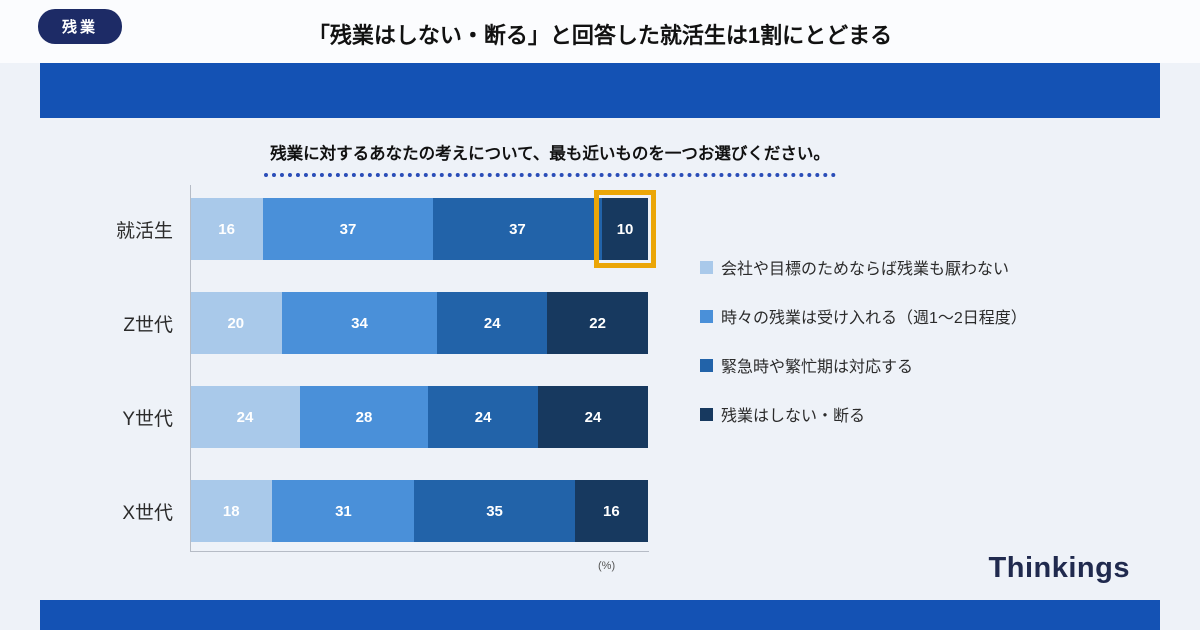  What do you see at coordinates (148, 325) in the screenshot?
I see `category-label: Z世代` at bounding box center [148, 325].